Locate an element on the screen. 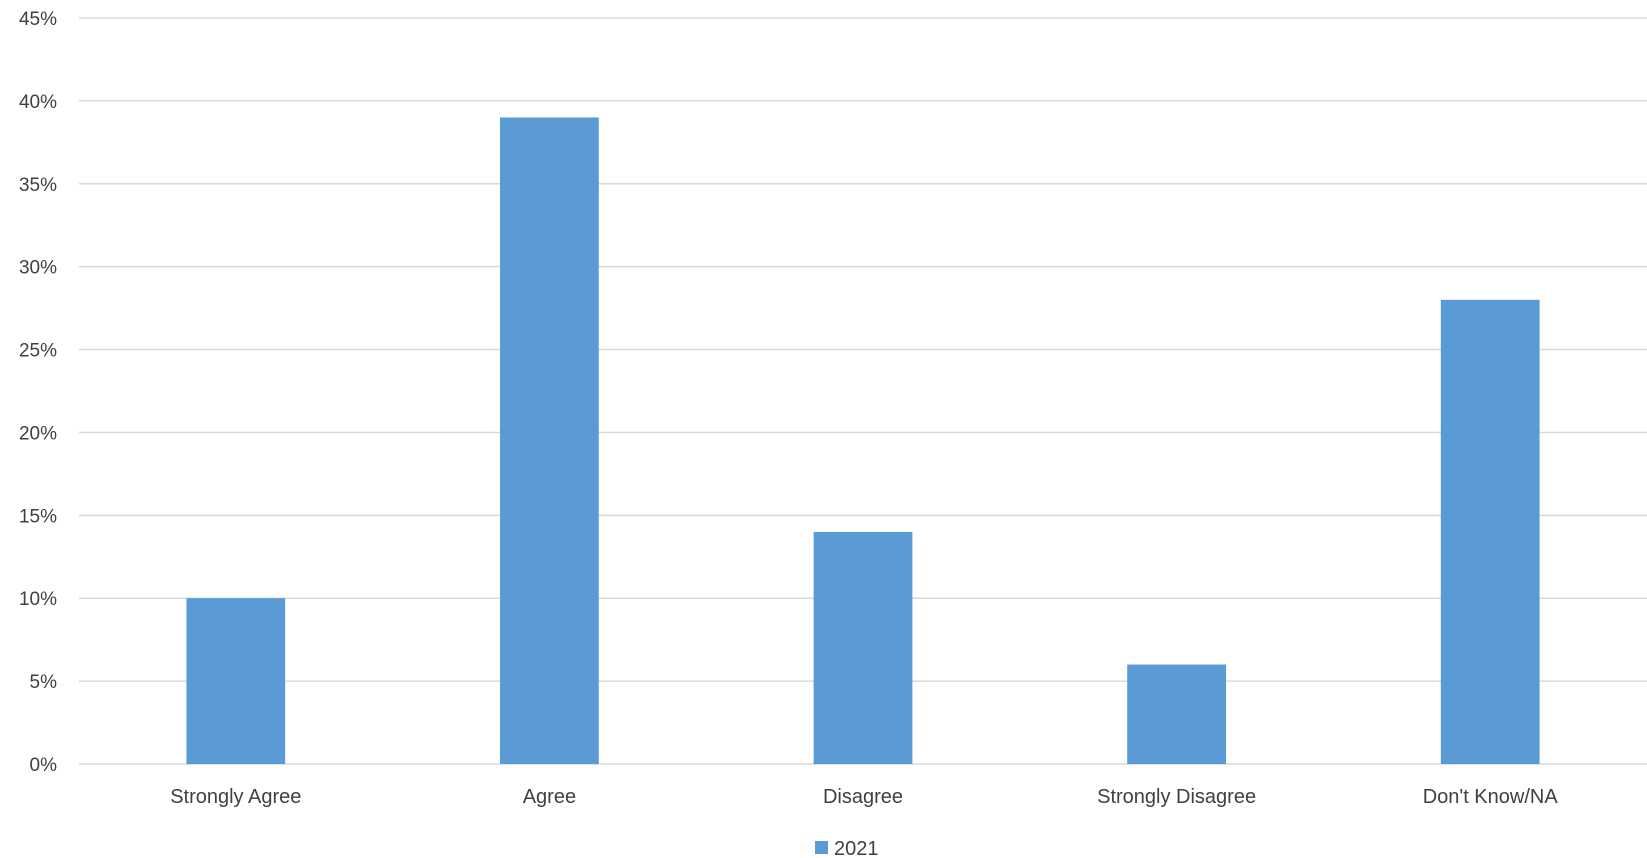  y-tick-label: 20% is located at coordinates (38, 433).